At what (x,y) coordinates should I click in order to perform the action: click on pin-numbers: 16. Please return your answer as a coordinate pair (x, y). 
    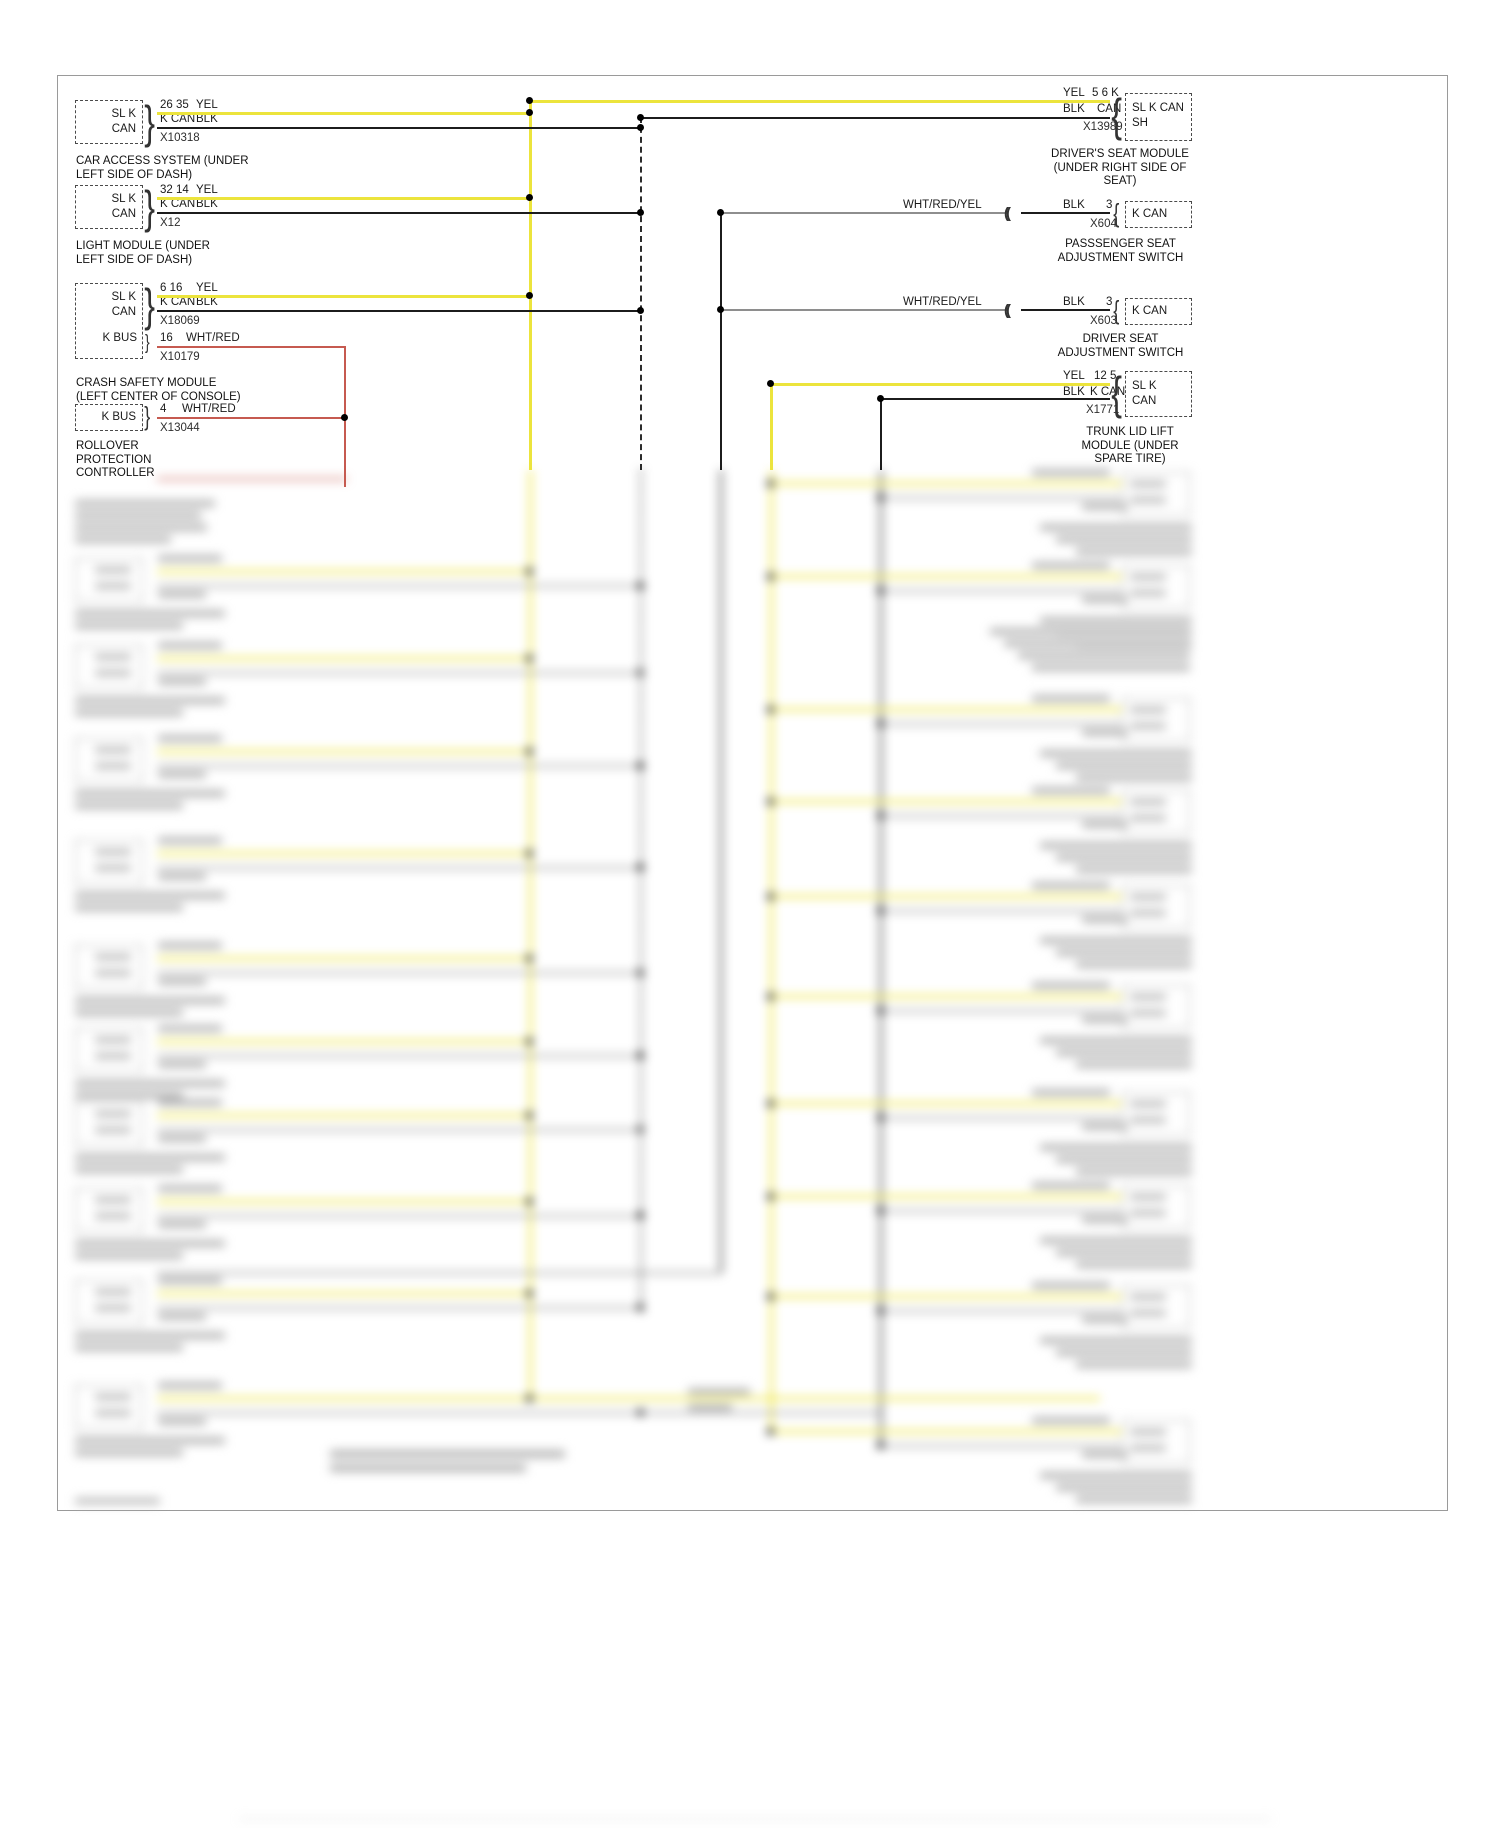
    Looking at the image, I should click on (166, 338).